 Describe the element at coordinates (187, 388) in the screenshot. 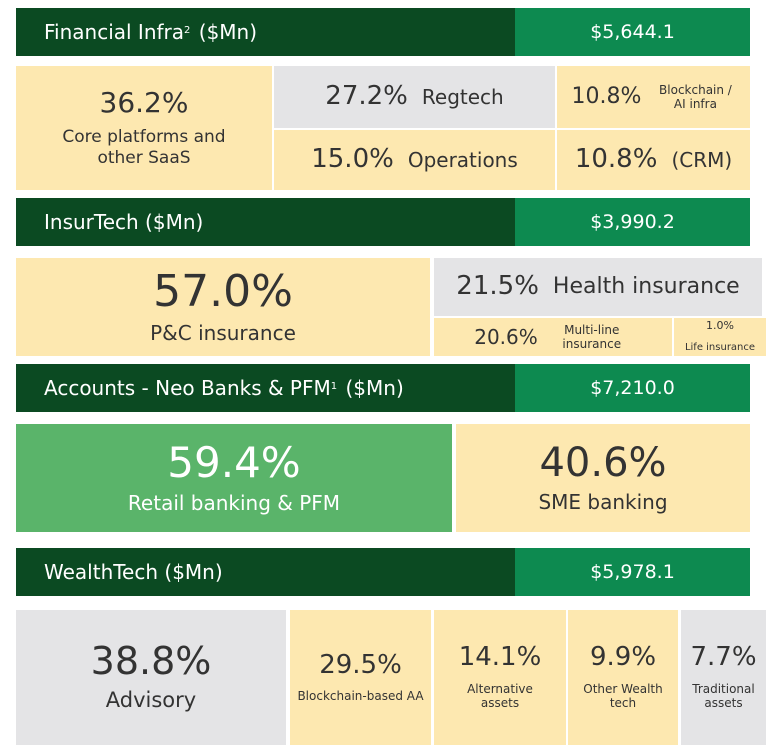

I see `section-title: Accounts - Neo Banks & PFM` at that location.